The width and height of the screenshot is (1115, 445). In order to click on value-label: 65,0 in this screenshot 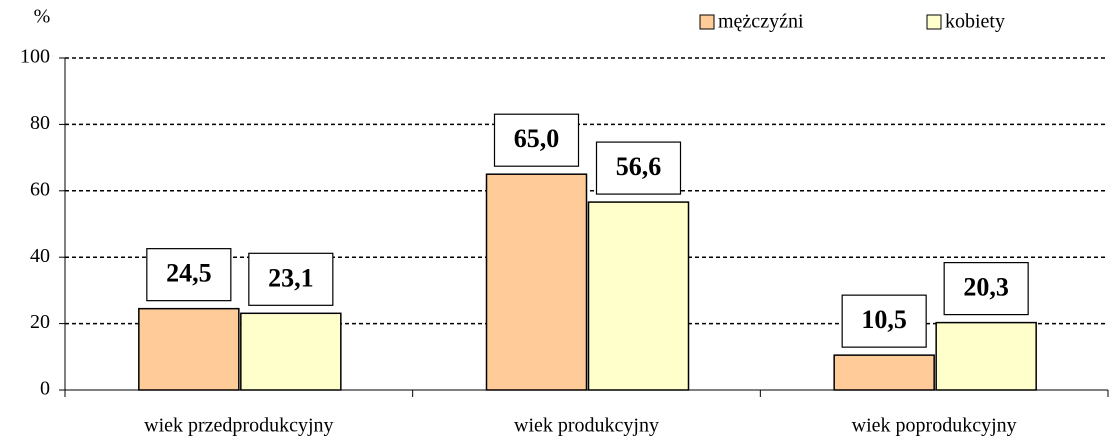, I will do `click(537, 138)`.